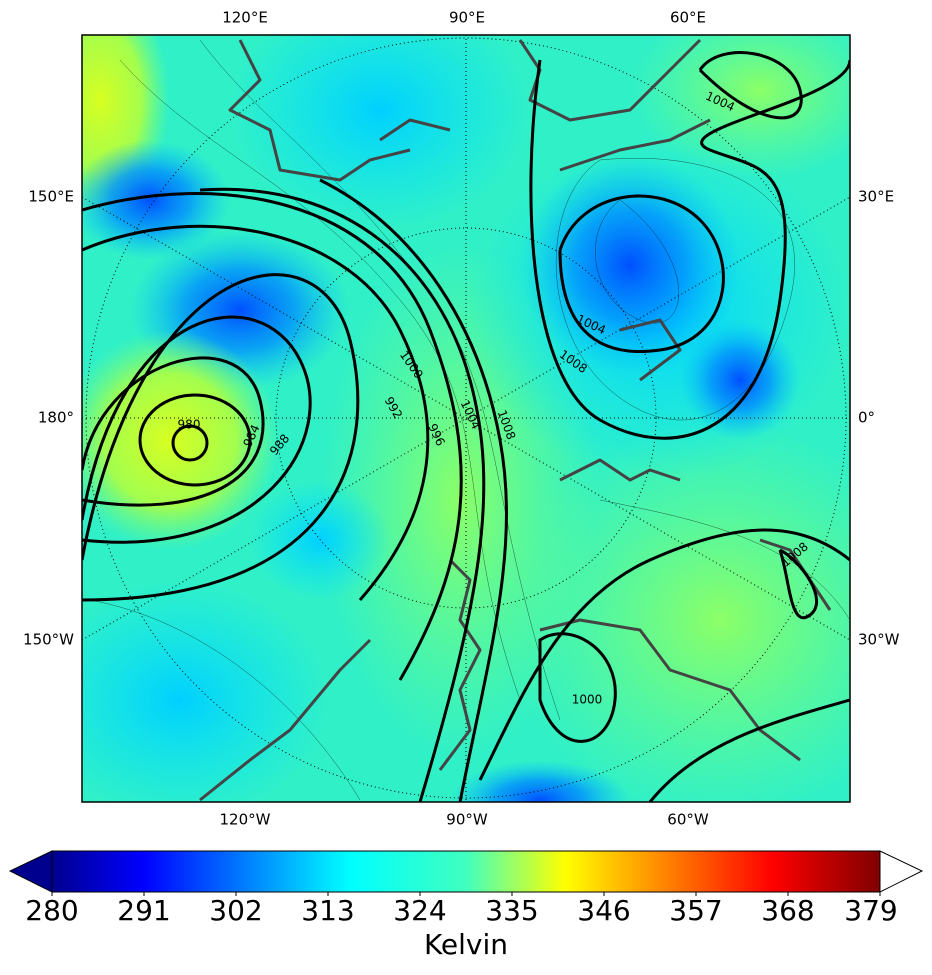 The height and width of the screenshot is (975, 932). What do you see at coordinates (695, 910) in the screenshot?
I see `colorbar-tick-label: 357` at bounding box center [695, 910].